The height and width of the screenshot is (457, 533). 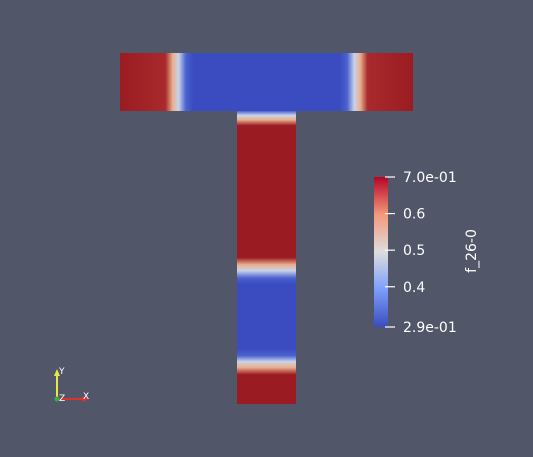 I want to click on x-axis-arrowhead, so click(x=85, y=399).